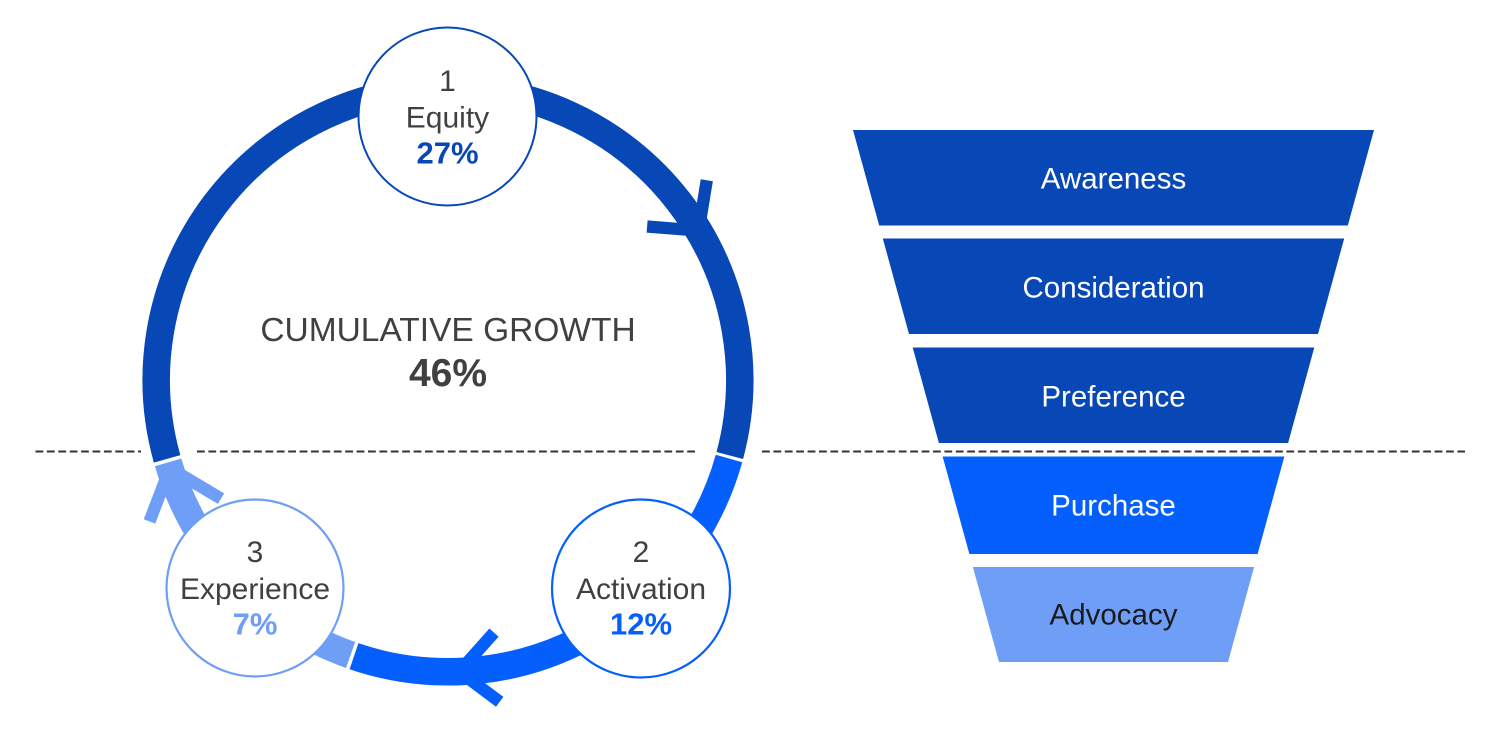 Image resolution: width=1500 pixels, height=737 pixels. What do you see at coordinates (448, 373) in the screenshot?
I see `svg-text: 46%` at bounding box center [448, 373].